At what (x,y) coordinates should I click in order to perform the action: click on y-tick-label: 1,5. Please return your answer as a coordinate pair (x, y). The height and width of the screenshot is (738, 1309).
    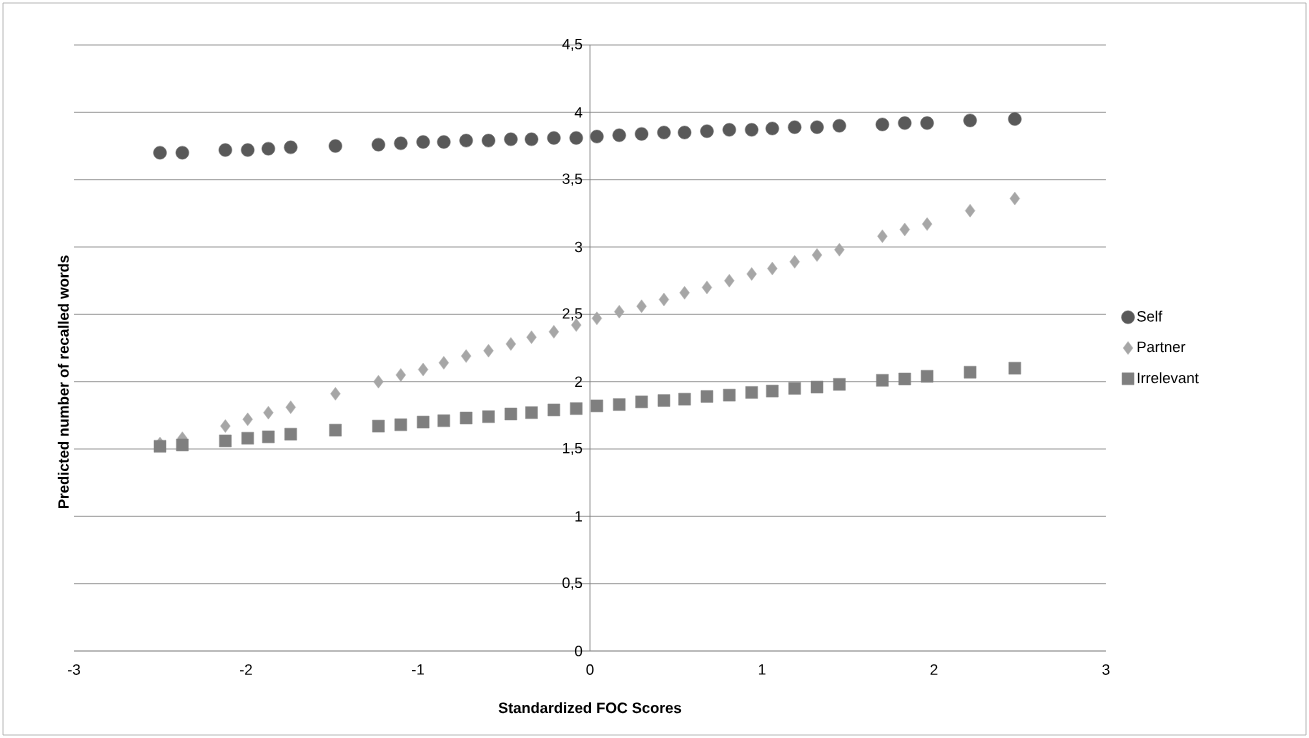
    Looking at the image, I should click on (573, 449).